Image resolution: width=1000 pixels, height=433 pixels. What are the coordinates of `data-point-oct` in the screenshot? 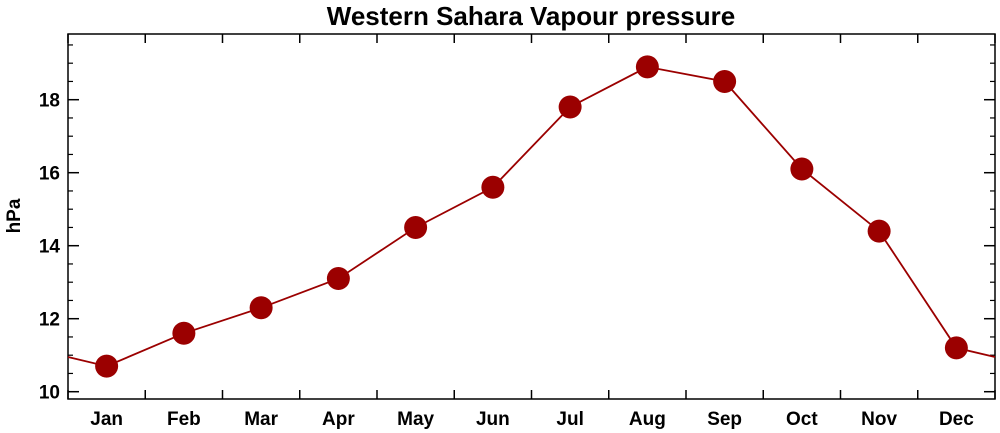 It's located at (802, 169).